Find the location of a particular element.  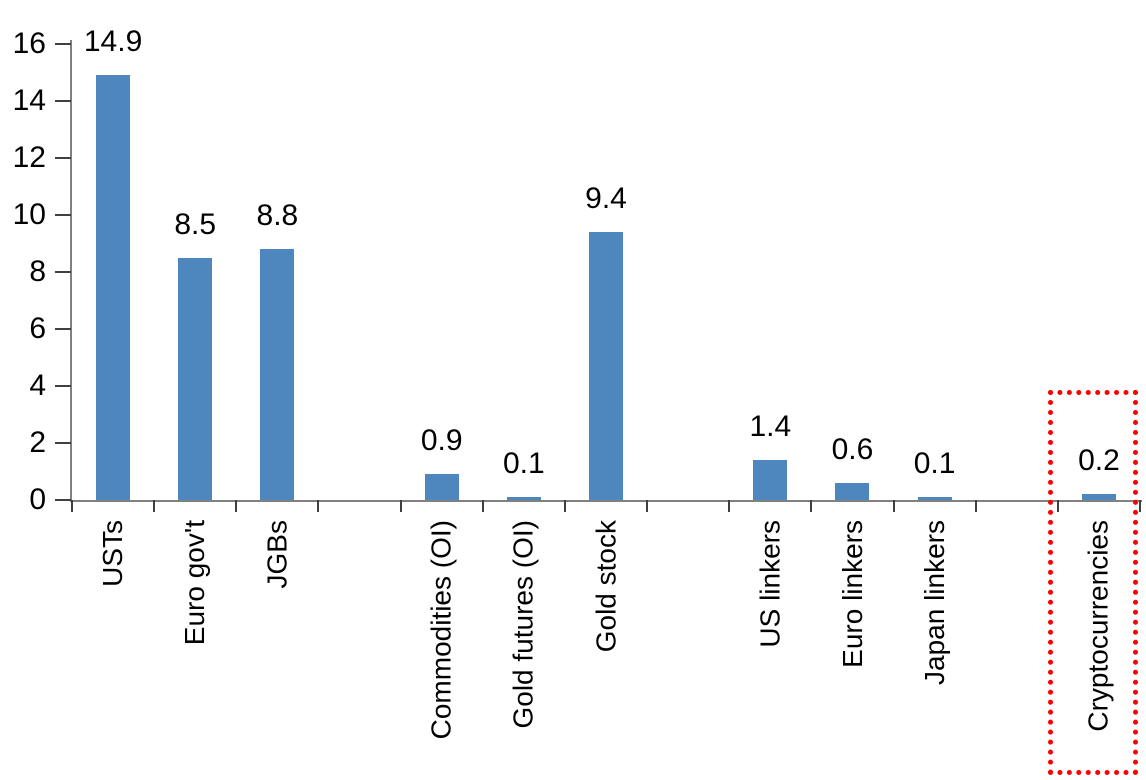

category-label: Euro linkers is located at coordinates (852, 594).